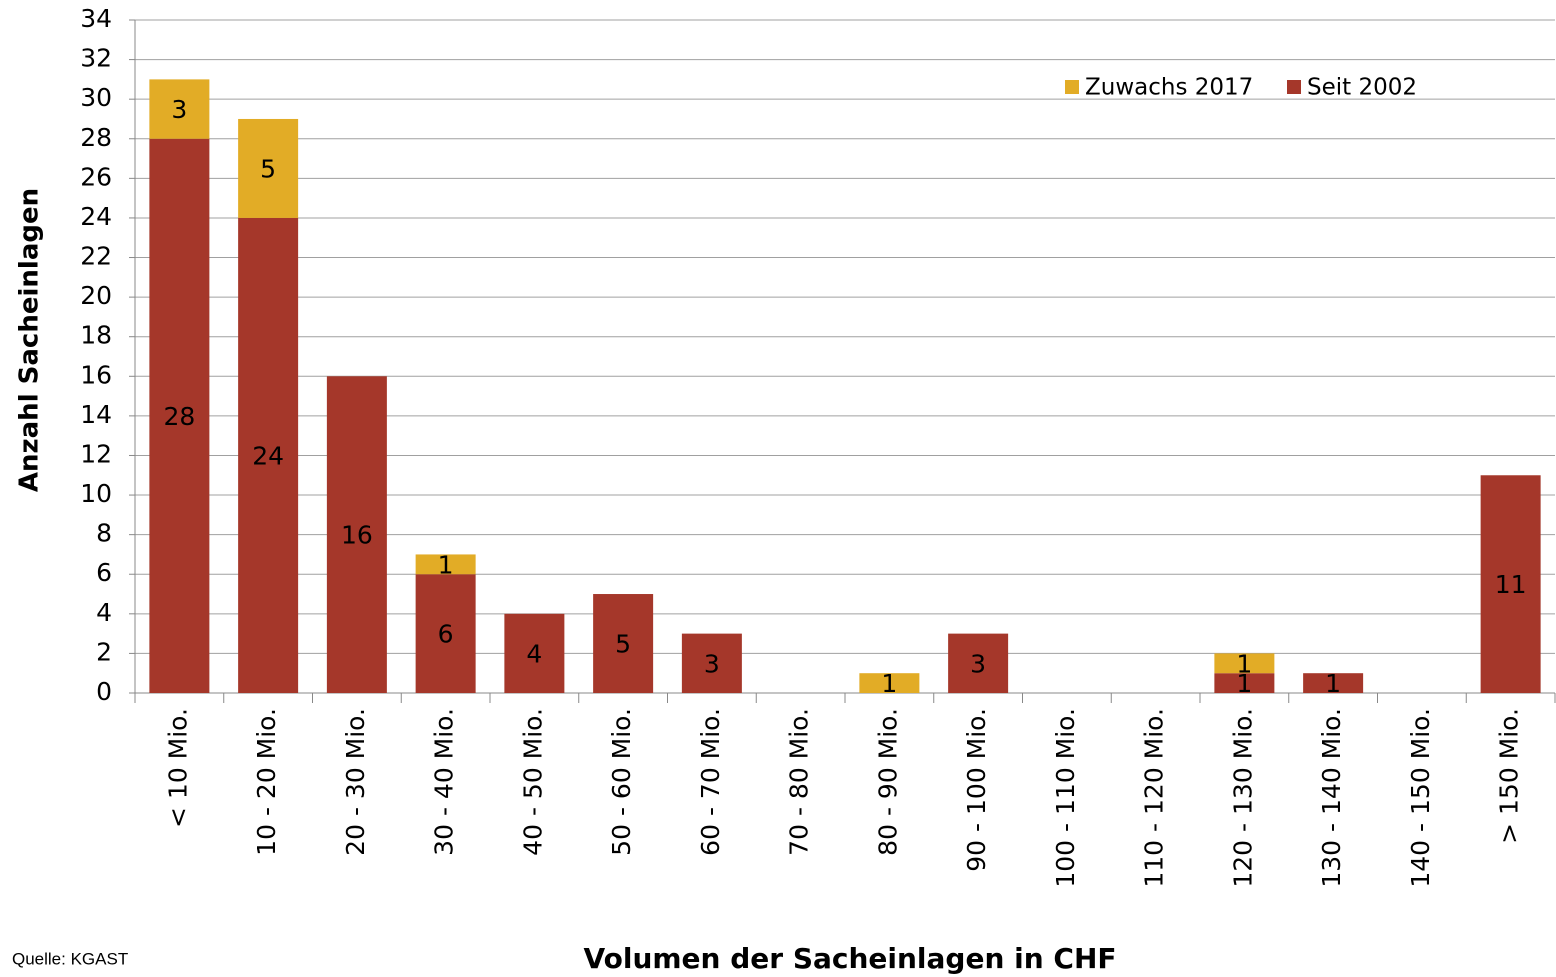  Describe the element at coordinates (799, 782) in the screenshot. I see `x-tick-label: 70 - 80 Mio.` at that location.